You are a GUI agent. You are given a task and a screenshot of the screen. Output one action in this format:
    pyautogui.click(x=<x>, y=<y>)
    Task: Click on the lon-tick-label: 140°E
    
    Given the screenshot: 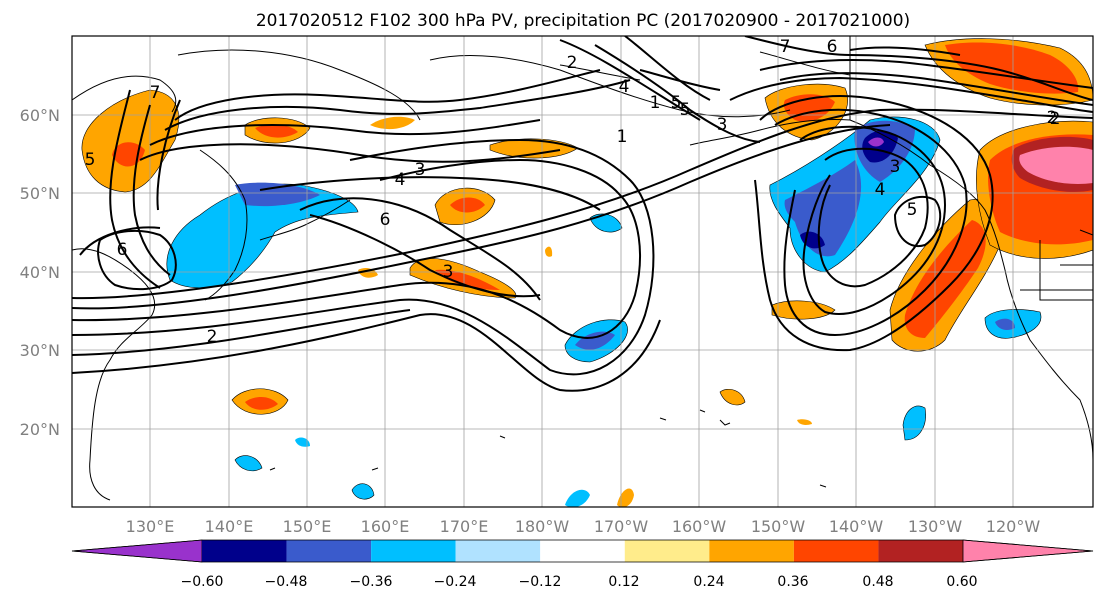 What is the action you would take?
    pyautogui.click(x=229, y=526)
    